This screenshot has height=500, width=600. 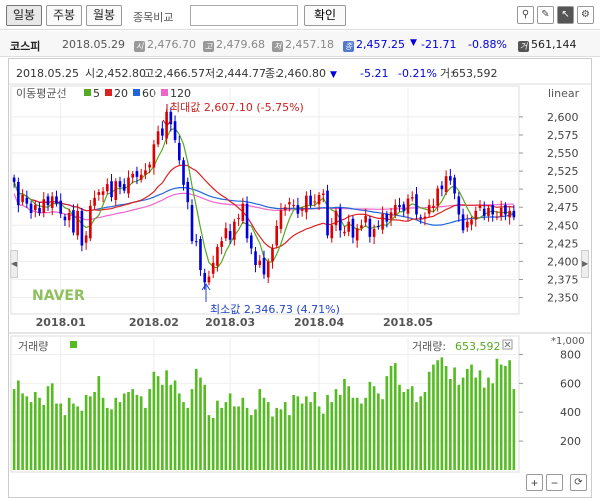 I want to click on open-badge: 시, so click(x=139, y=46).